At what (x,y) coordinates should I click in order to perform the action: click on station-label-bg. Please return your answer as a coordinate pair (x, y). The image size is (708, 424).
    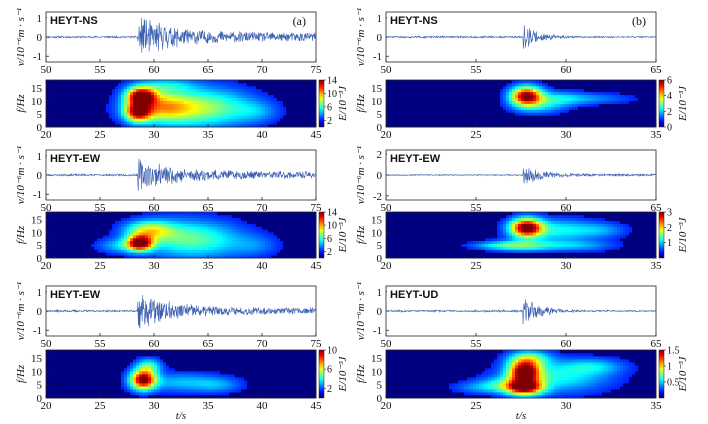
    Looking at the image, I should click on (420, 158).